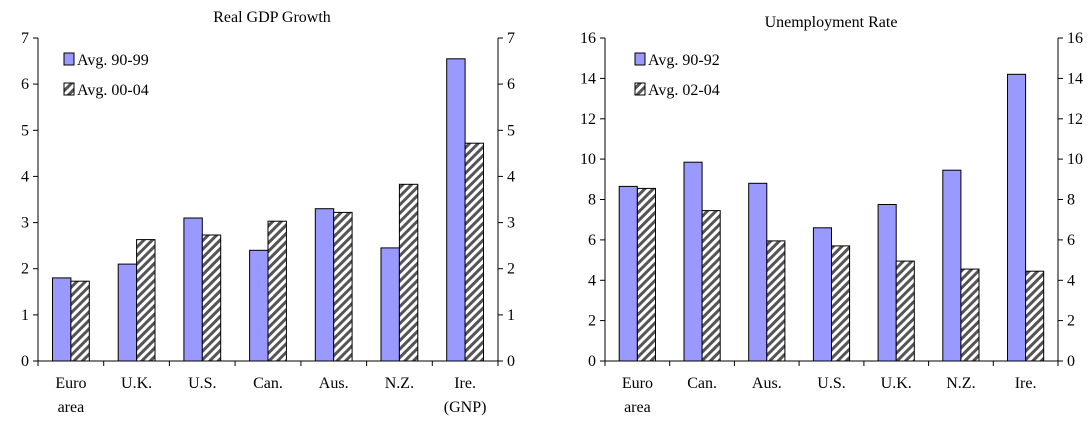 Image resolution: width=1091 pixels, height=425 pixels. Describe the element at coordinates (831, 383) in the screenshot. I see `unemployment-category-label-4: U.S.` at that location.